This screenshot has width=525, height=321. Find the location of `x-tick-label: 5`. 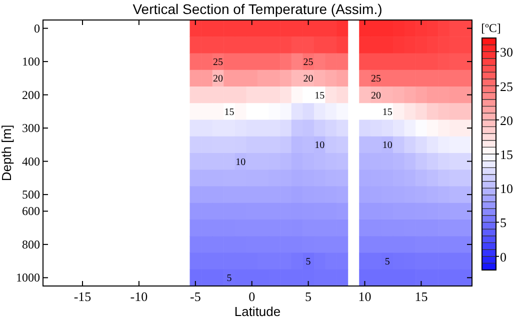

x-tick-label: 5 is located at coordinates (308, 296).